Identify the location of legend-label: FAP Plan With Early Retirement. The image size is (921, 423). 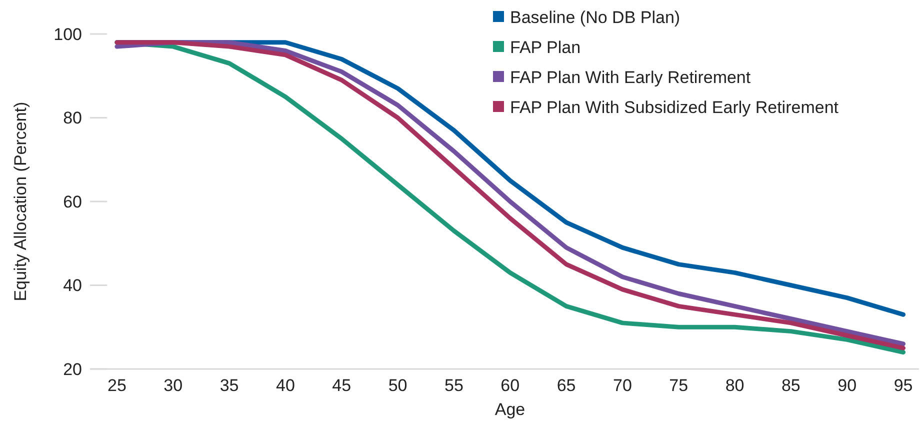
(630, 77).